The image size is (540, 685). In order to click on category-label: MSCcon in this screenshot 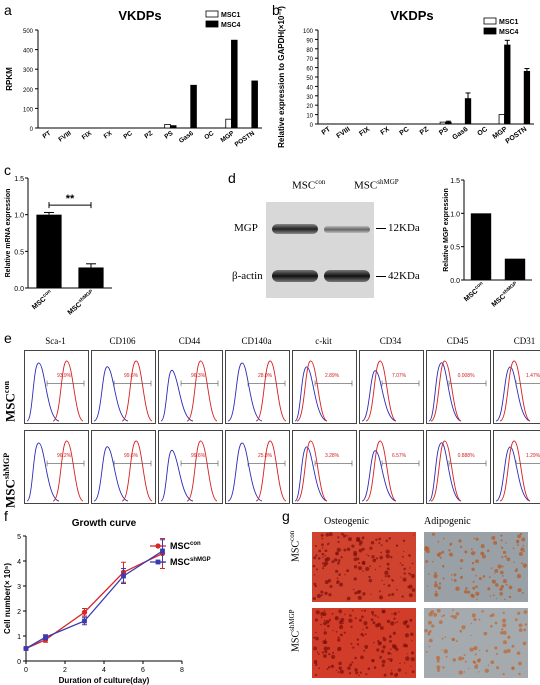, I will do `click(474, 292)`.